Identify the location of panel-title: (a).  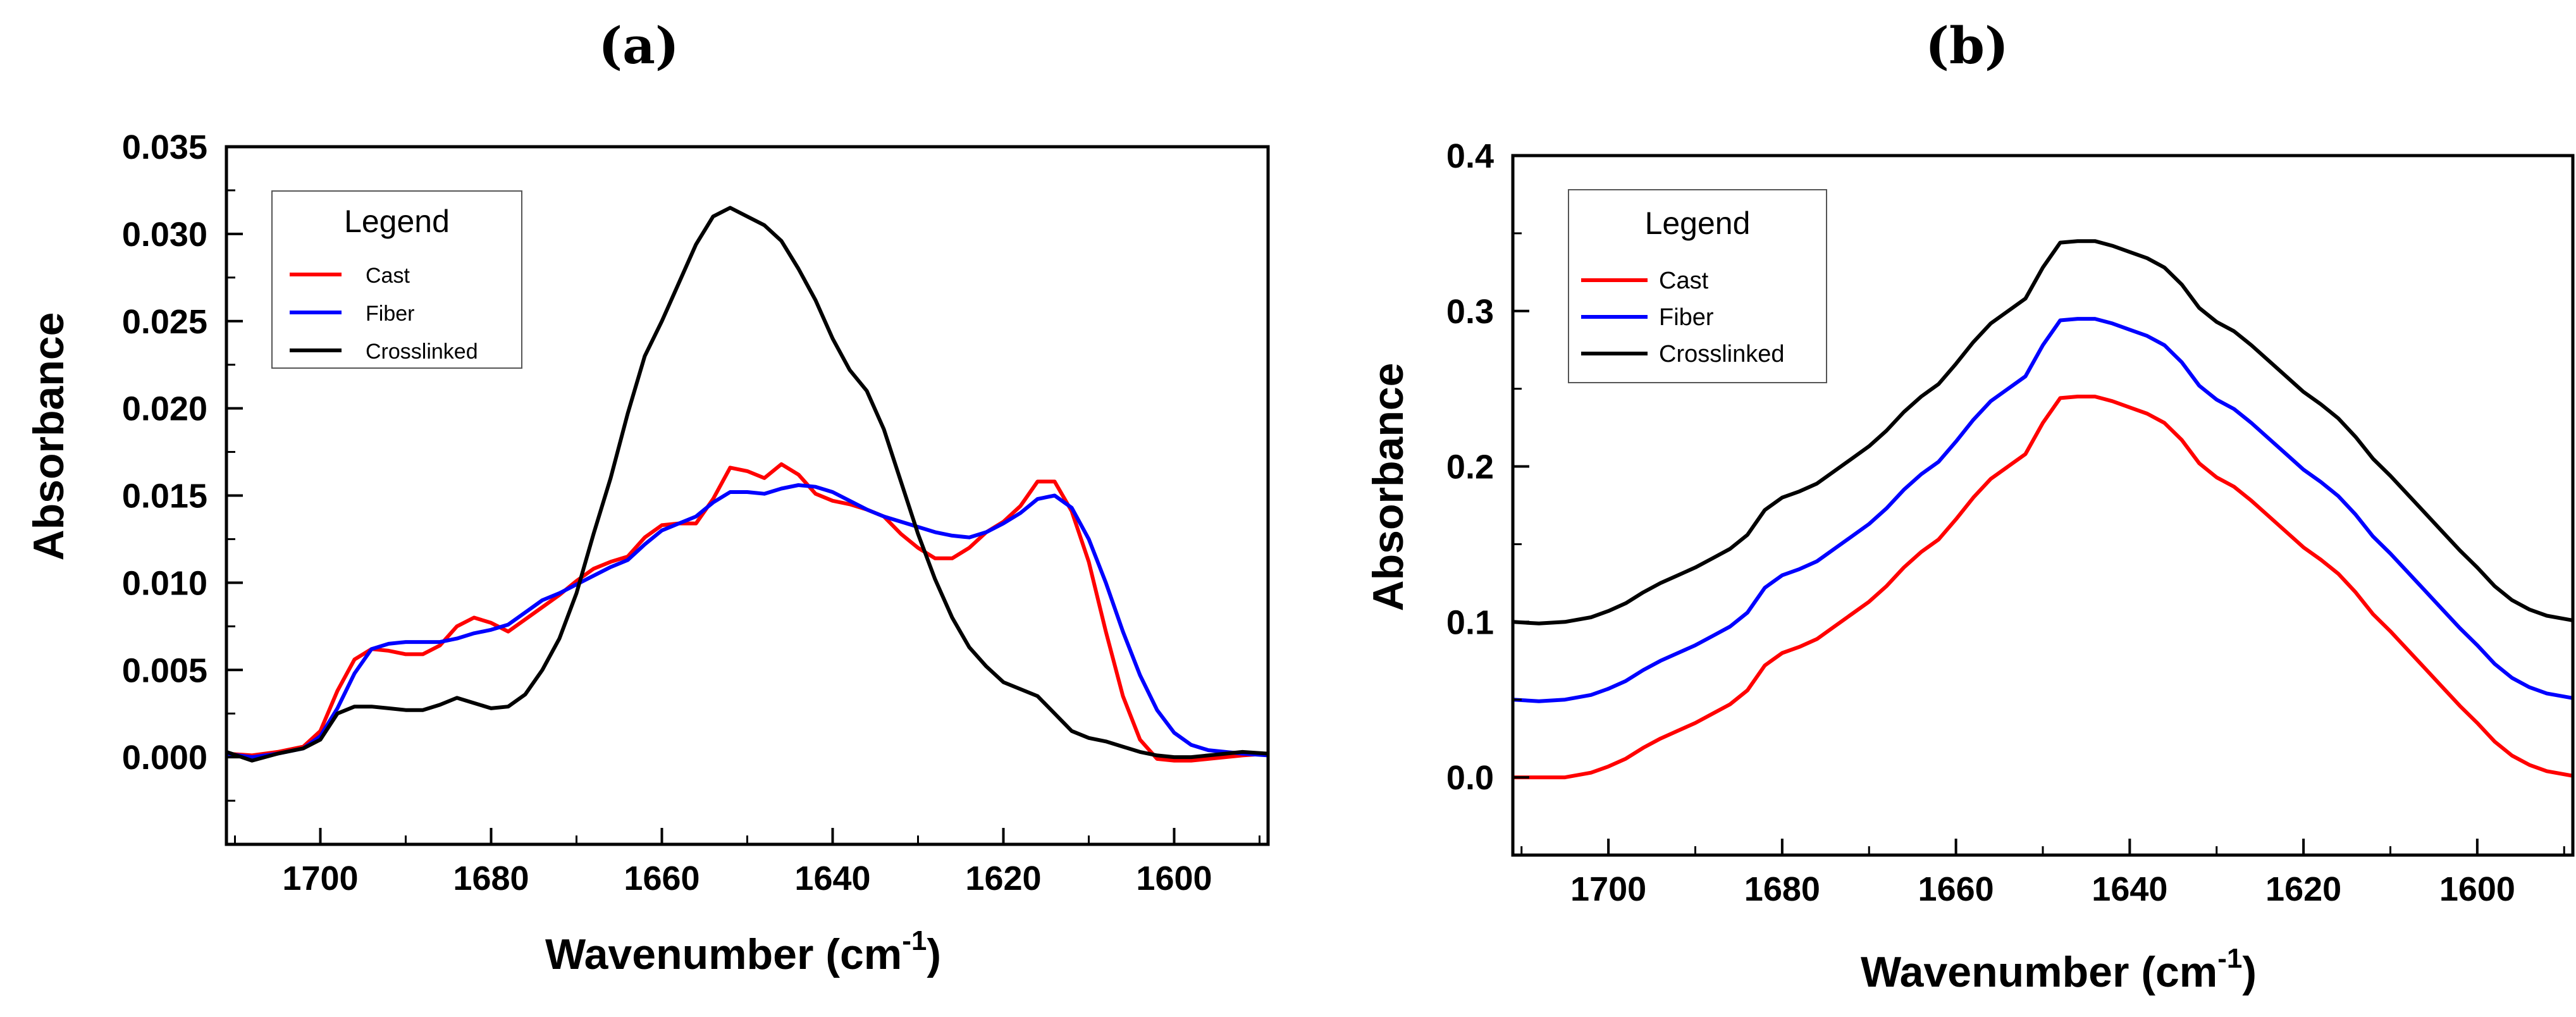
(638, 46).